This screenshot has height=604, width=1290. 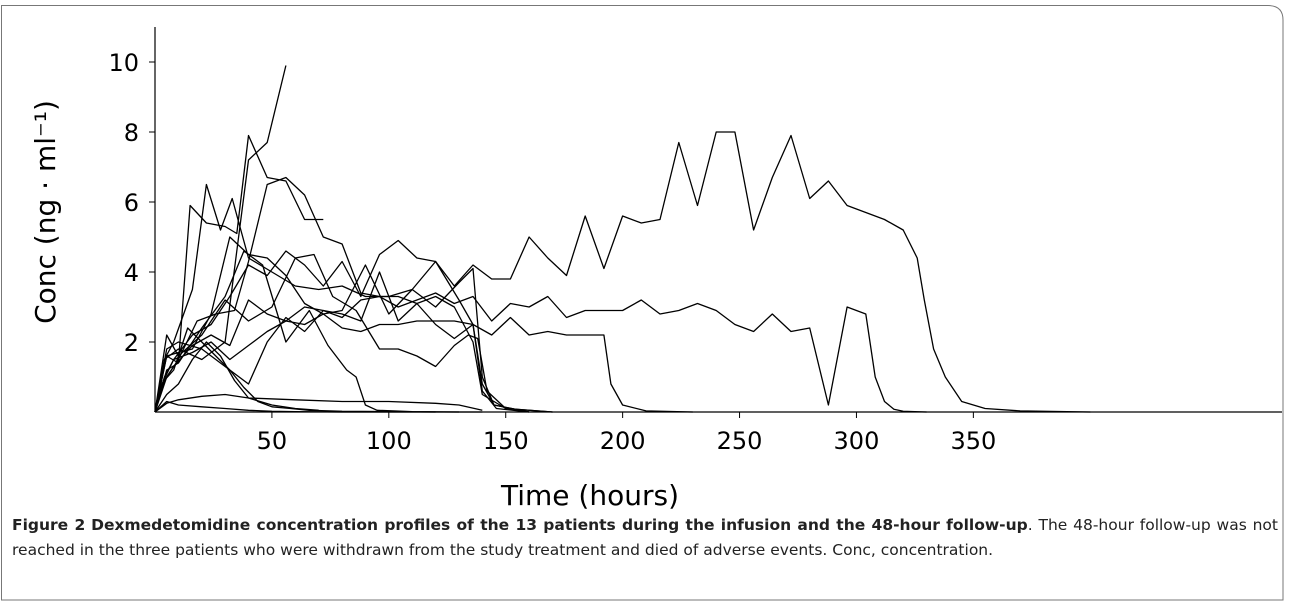 I want to click on x-tick-label: 250, so click(x=740, y=441).